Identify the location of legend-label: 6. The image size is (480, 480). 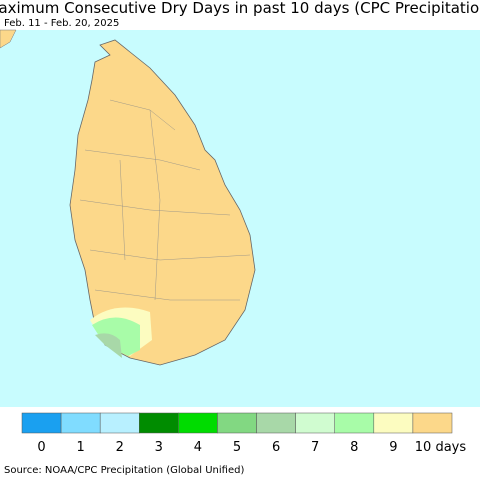
(276, 447).